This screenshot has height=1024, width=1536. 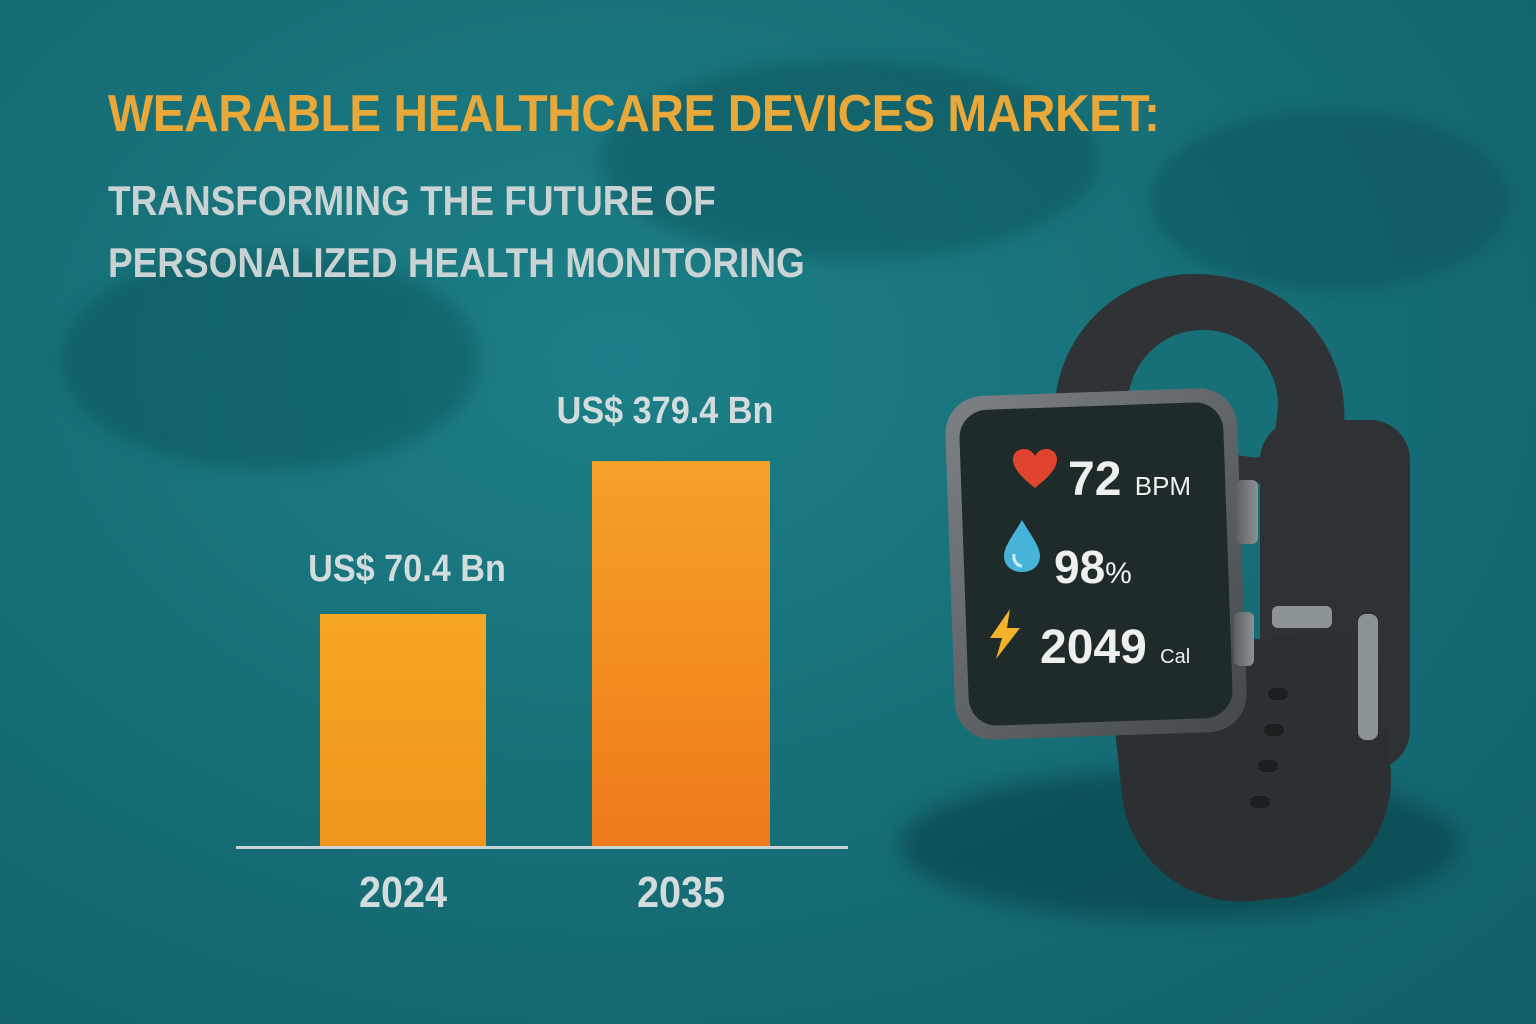 I want to click on oxygen-metric: 98%, so click(x=1093, y=567).